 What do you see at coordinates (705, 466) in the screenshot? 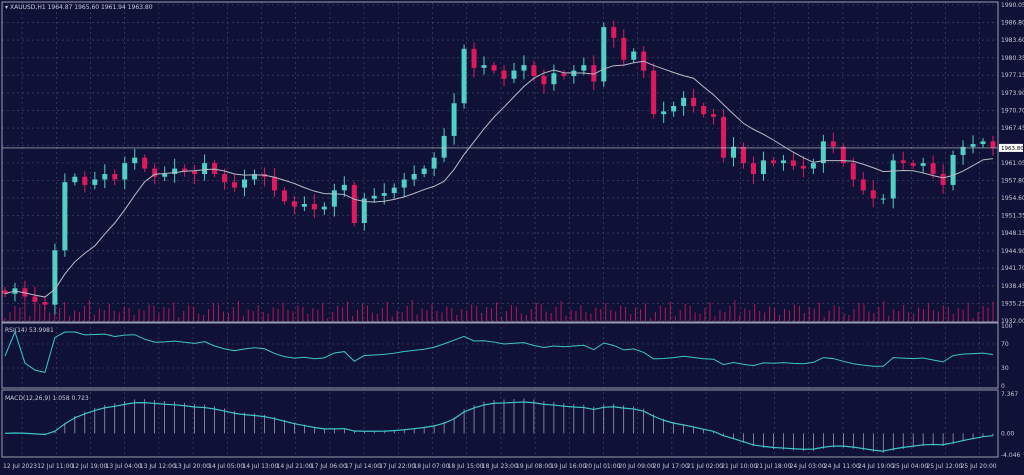
I see `time-tick-label: 21 Jul 02:00` at bounding box center [705, 466].